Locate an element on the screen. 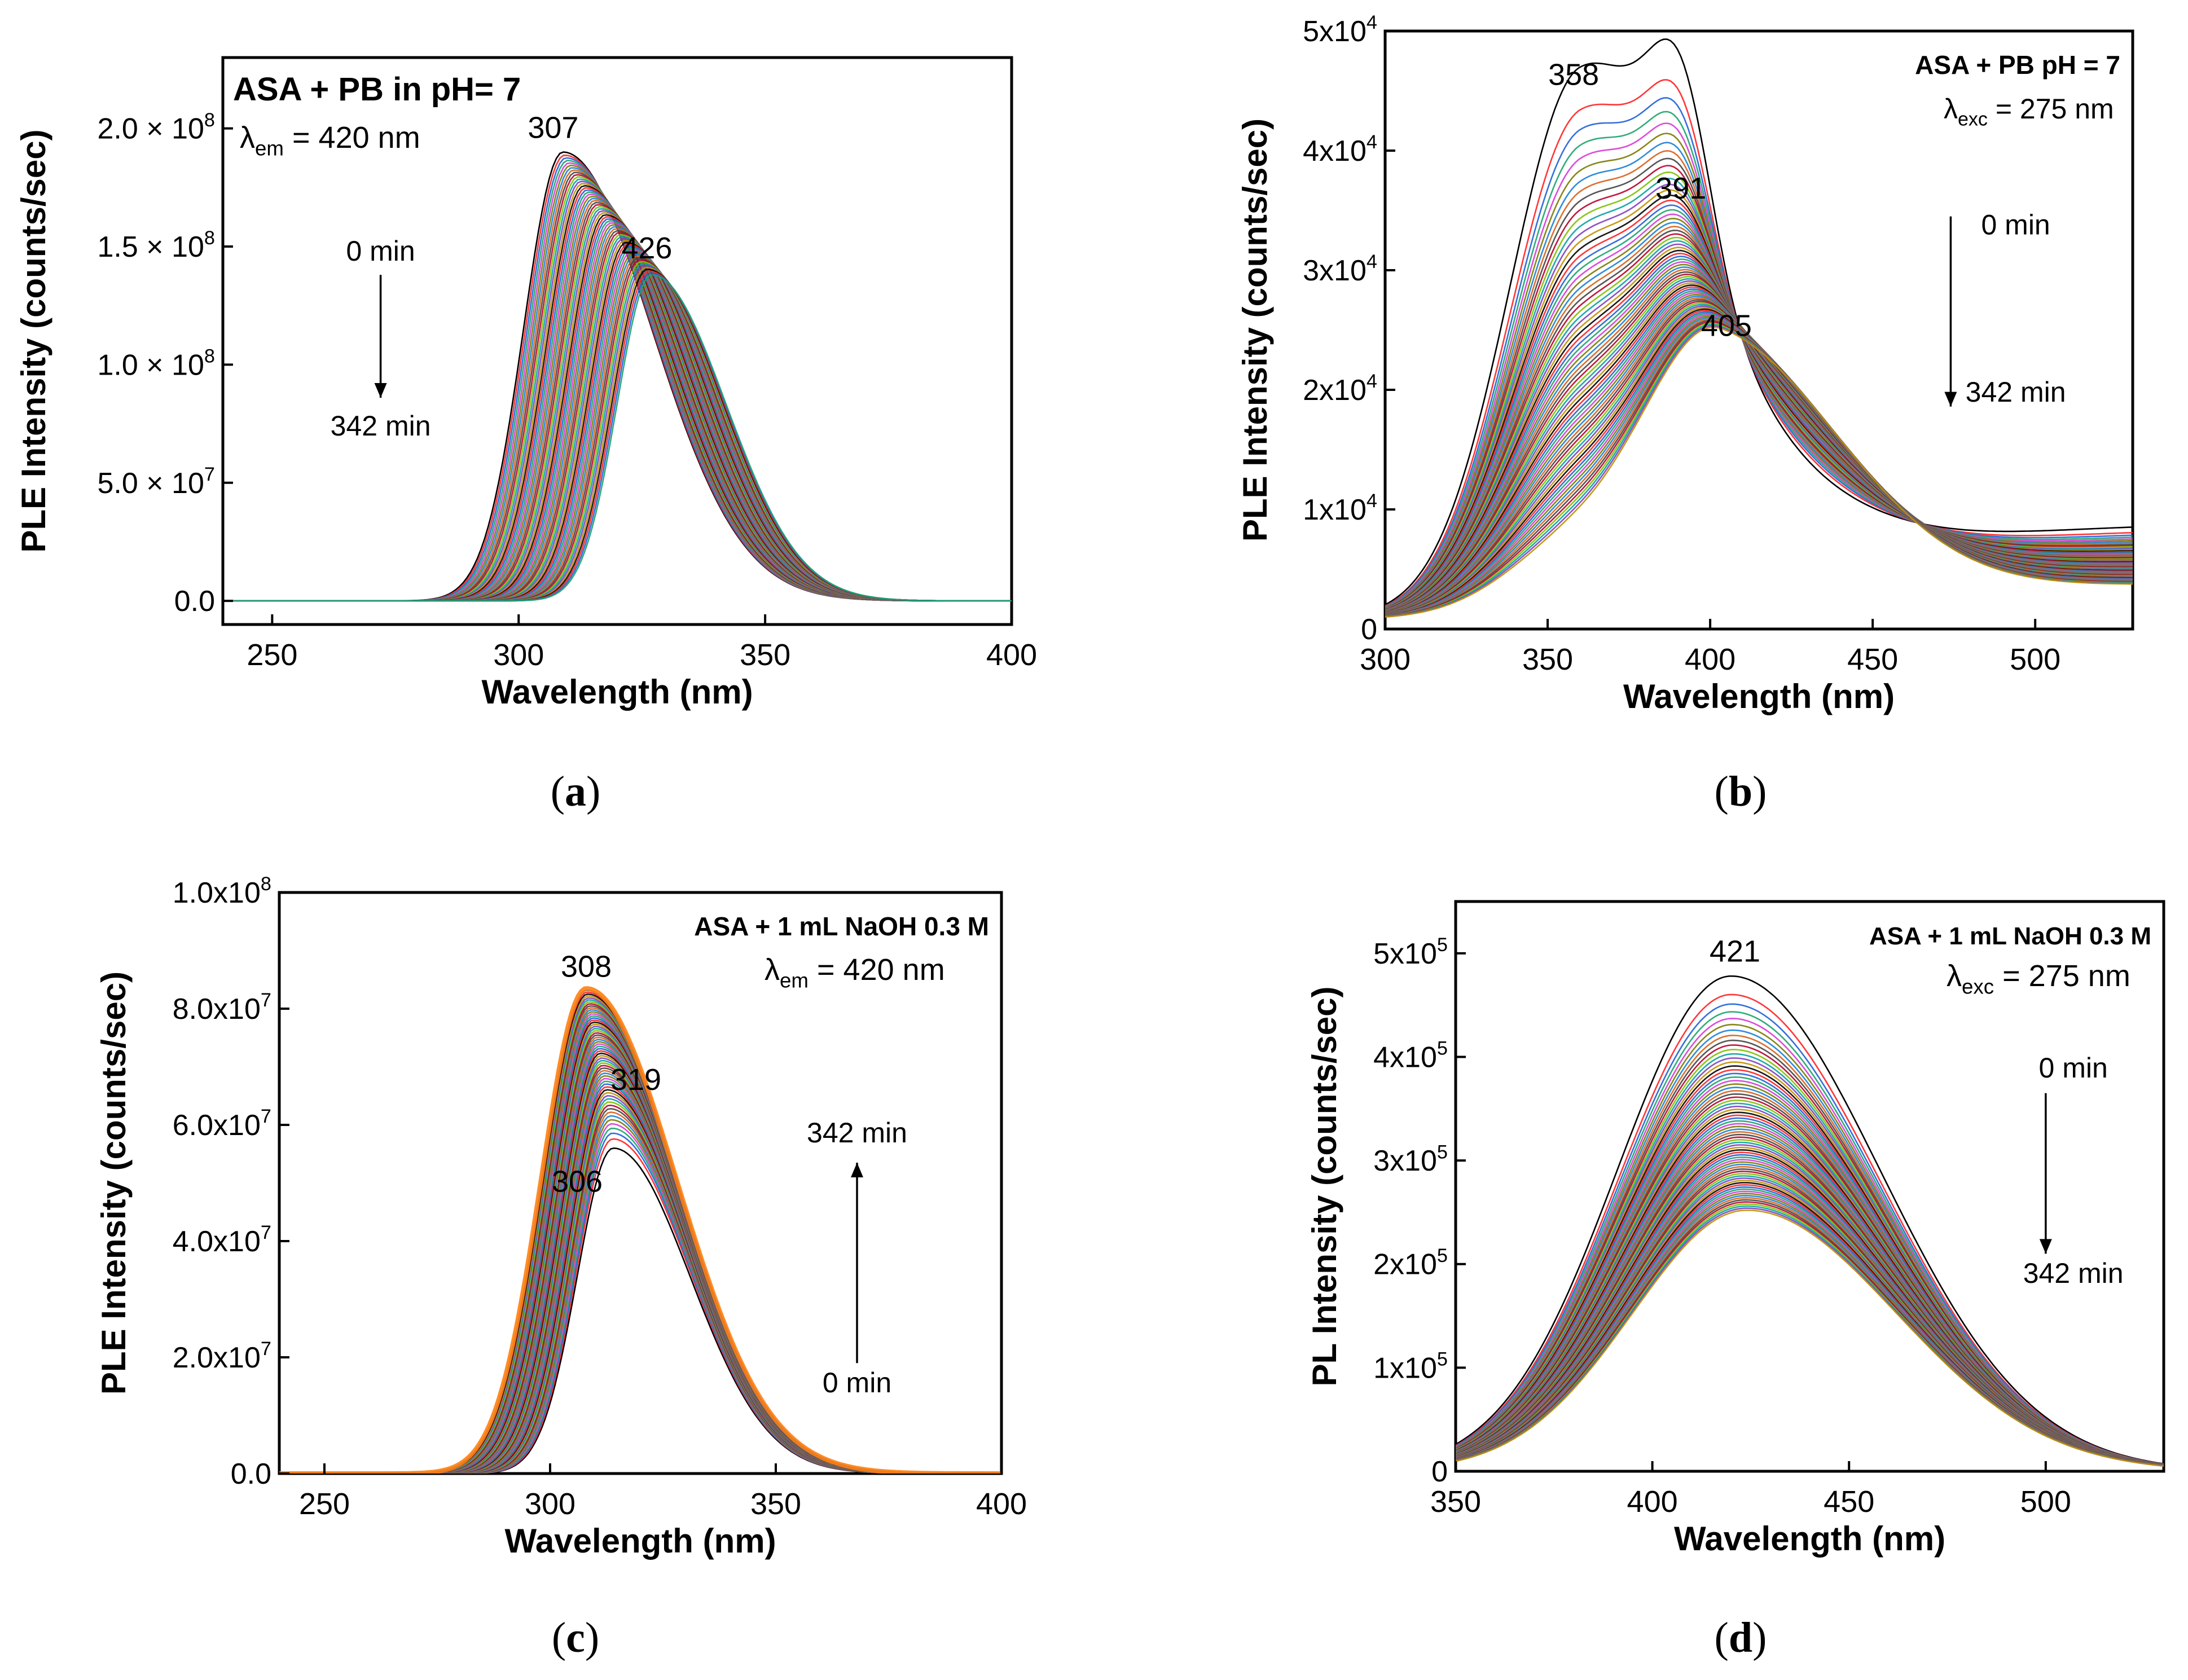 This screenshot has width=2188, height=1680. panel-label-b: (b) is located at coordinates (1740, 791).